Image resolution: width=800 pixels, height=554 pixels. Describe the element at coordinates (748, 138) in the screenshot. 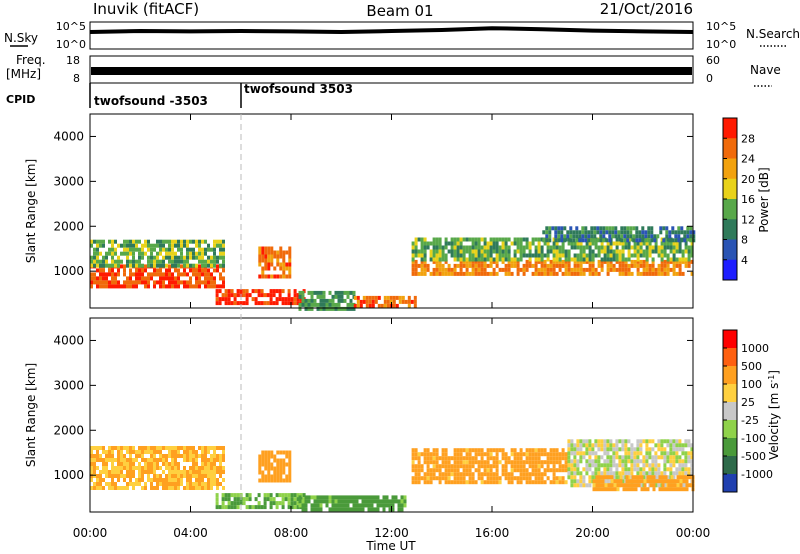

I see `colorbar-tick-label: 28` at that location.